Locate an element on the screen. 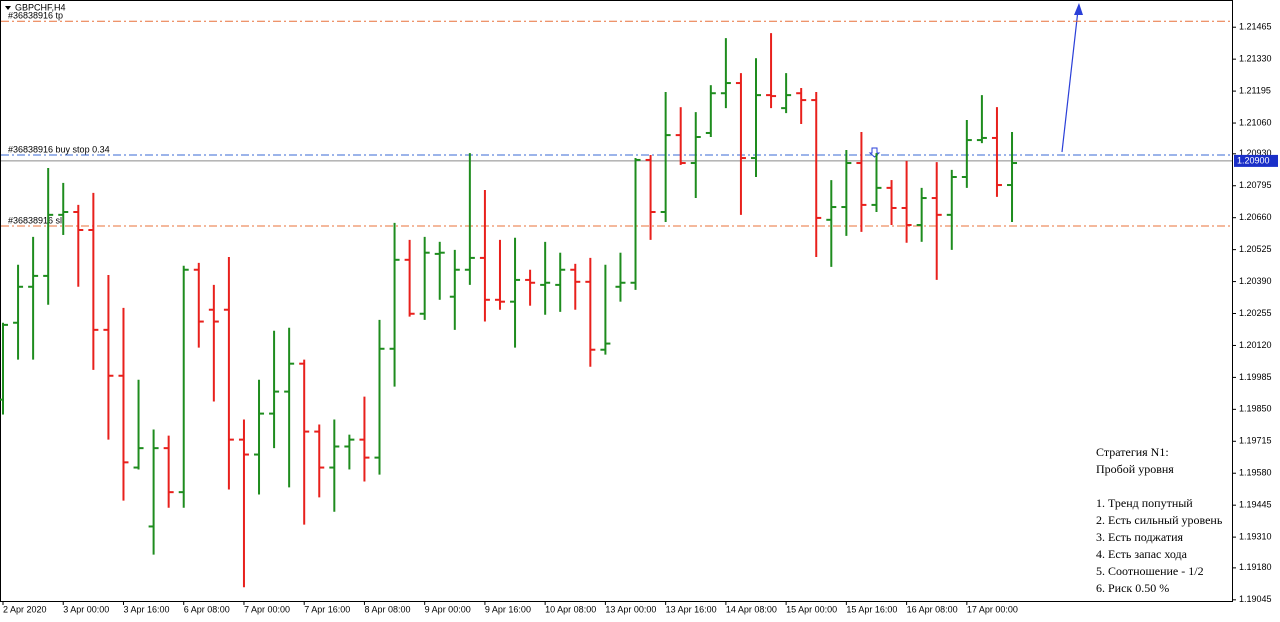 The width and height of the screenshot is (1280, 622). note-title: Стратегия N1: is located at coordinates (1132, 452).